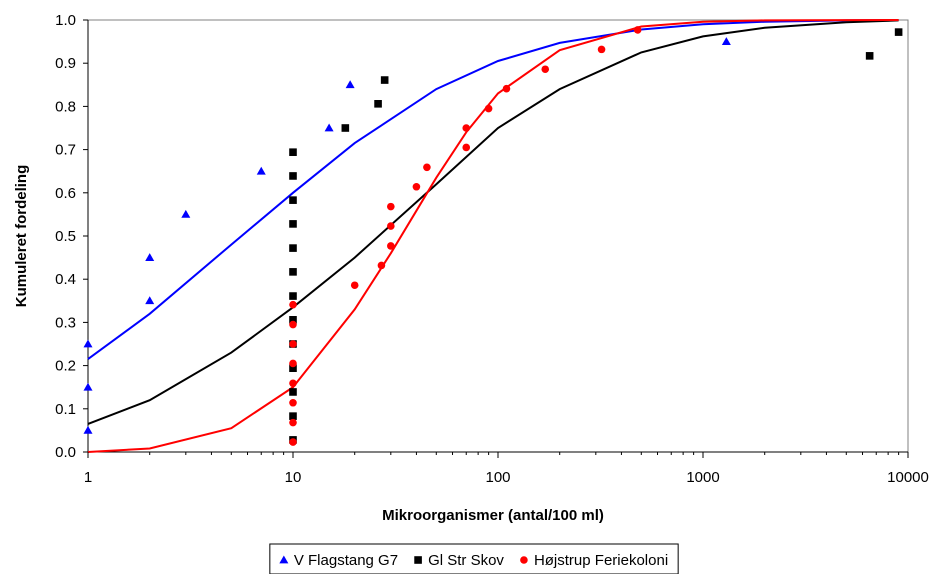  Describe the element at coordinates (65, 150) in the screenshot. I see `y-tick-label: 0.7` at that location.